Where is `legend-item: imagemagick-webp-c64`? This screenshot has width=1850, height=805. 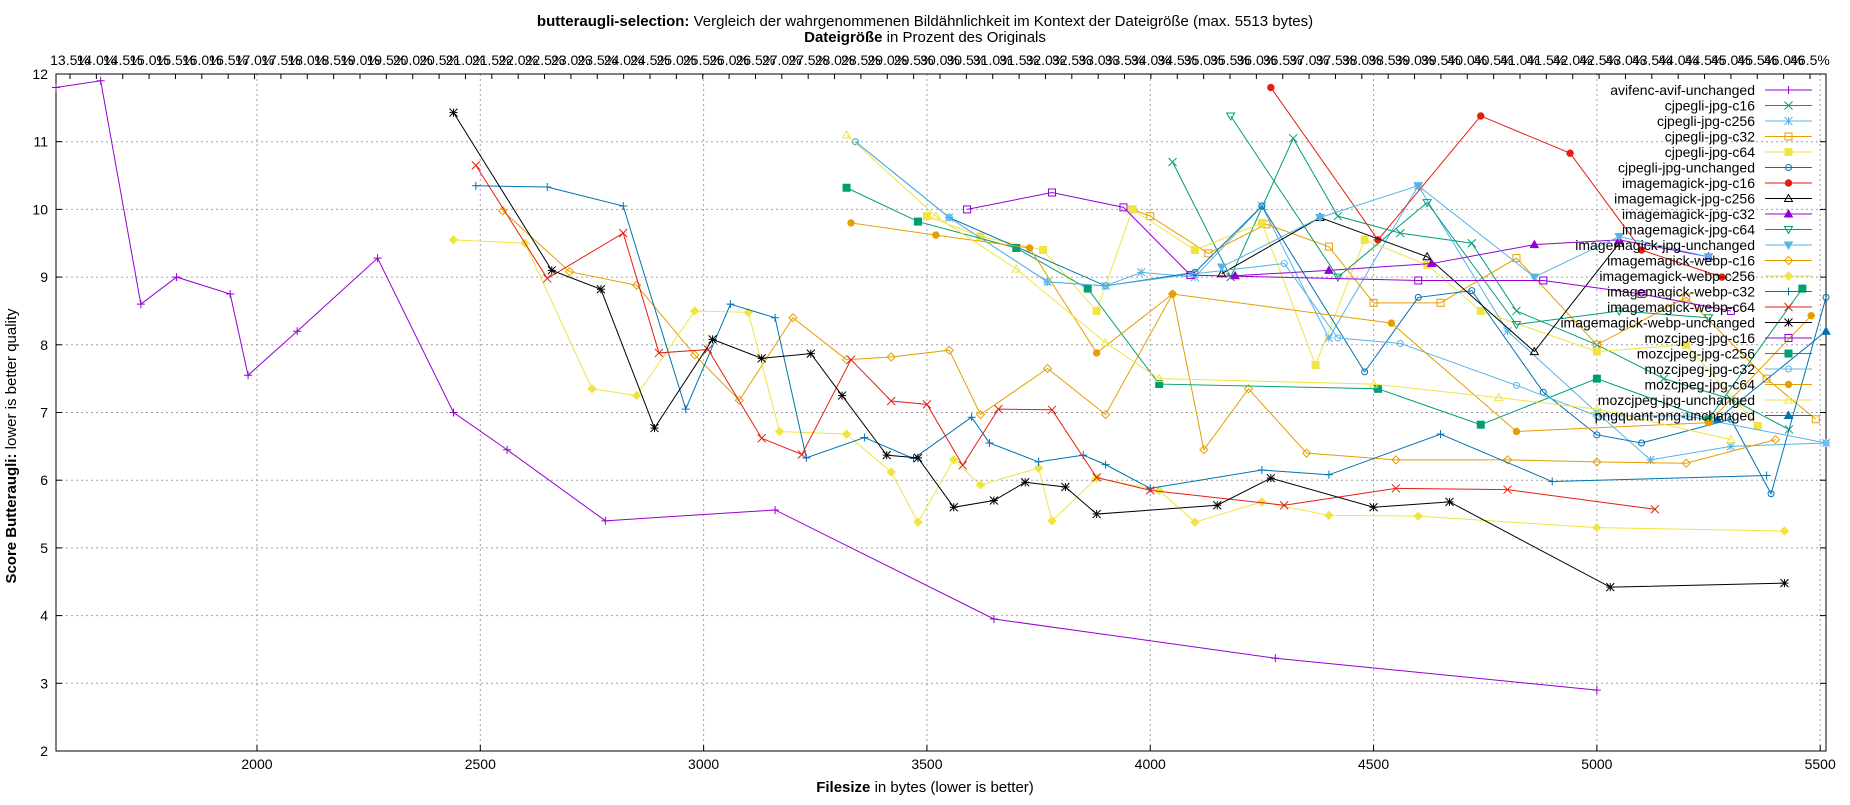 legend-item: imagemagick-webp-c64 is located at coordinates (1709, 307).